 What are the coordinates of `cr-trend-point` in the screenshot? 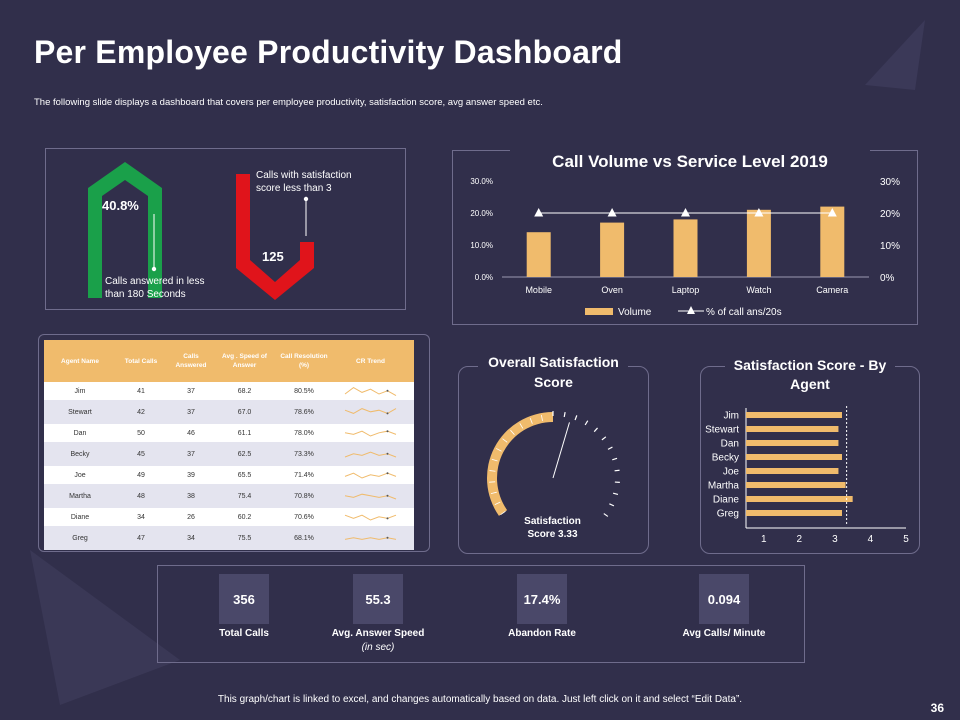 It's located at (387, 413).